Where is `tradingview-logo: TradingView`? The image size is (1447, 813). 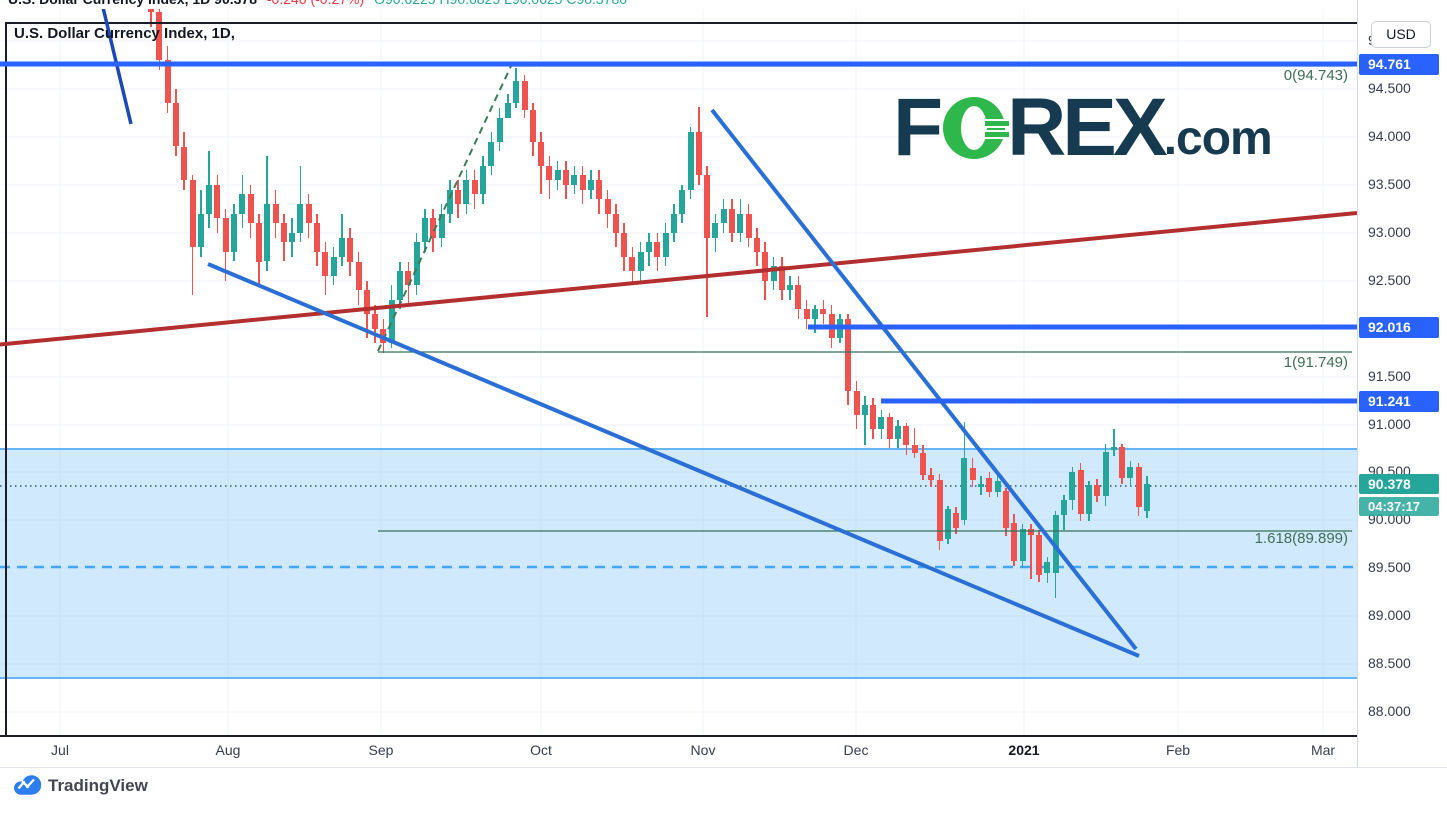
tradingview-logo: TradingView is located at coordinates (80, 785).